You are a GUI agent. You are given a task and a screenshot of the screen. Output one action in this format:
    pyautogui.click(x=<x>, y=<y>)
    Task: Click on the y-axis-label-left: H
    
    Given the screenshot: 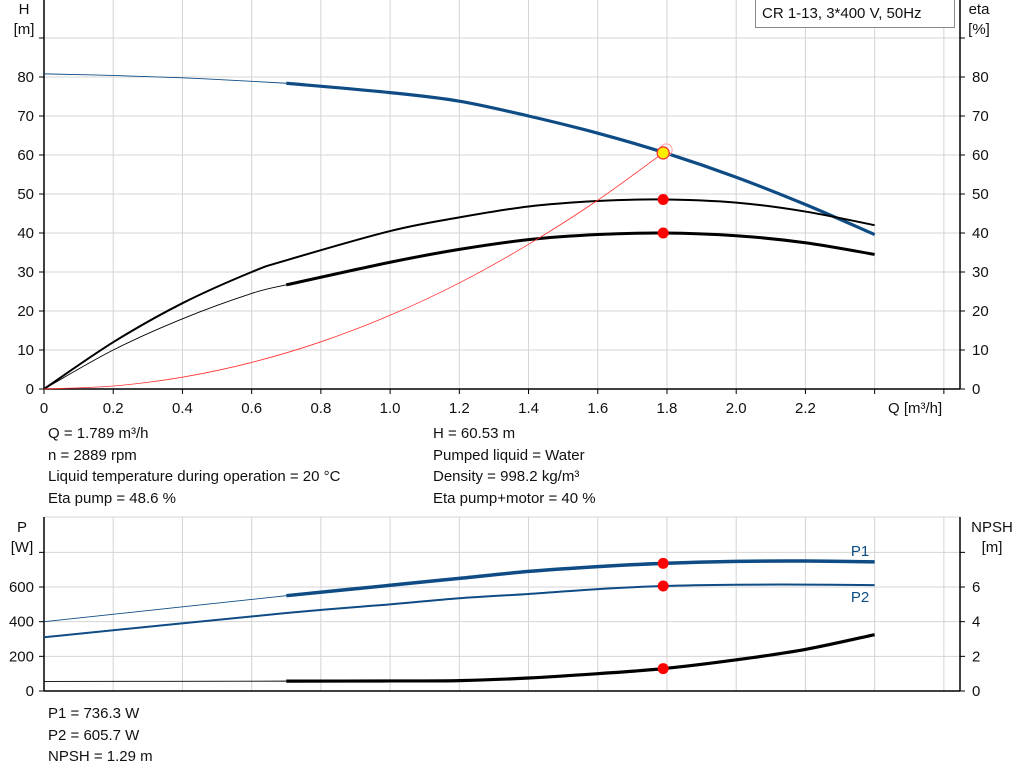 What is the action you would take?
    pyautogui.click(x=24, y=9)
    